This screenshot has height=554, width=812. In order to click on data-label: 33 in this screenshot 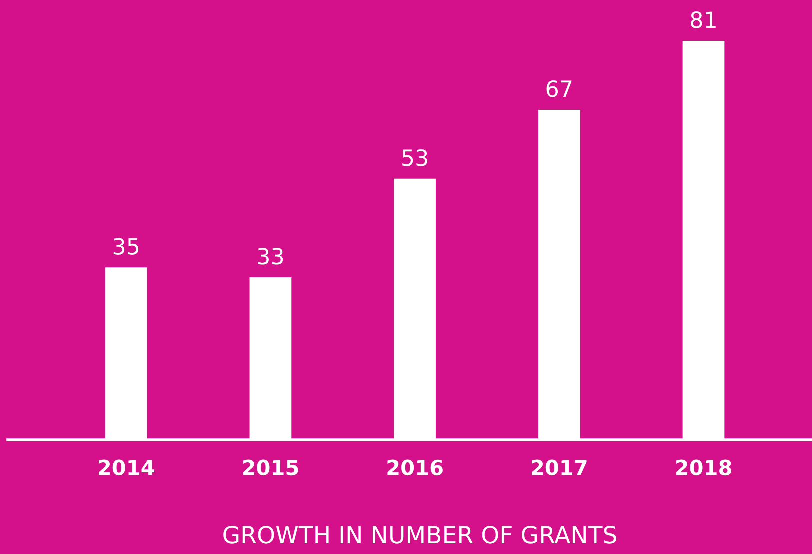, I will do `click(271, 256)`.